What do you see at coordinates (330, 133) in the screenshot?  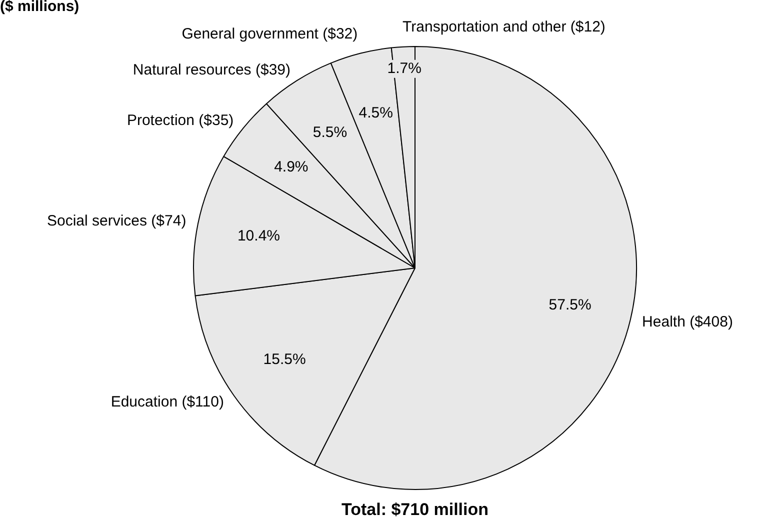 I see `data-label: 5.5%` at bounding box center [330, 133].